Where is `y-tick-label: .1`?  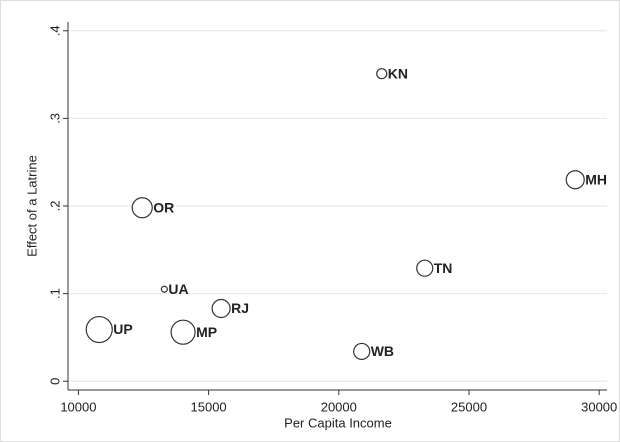
y-tick-label: .1 is located at coordinates (54, 293).